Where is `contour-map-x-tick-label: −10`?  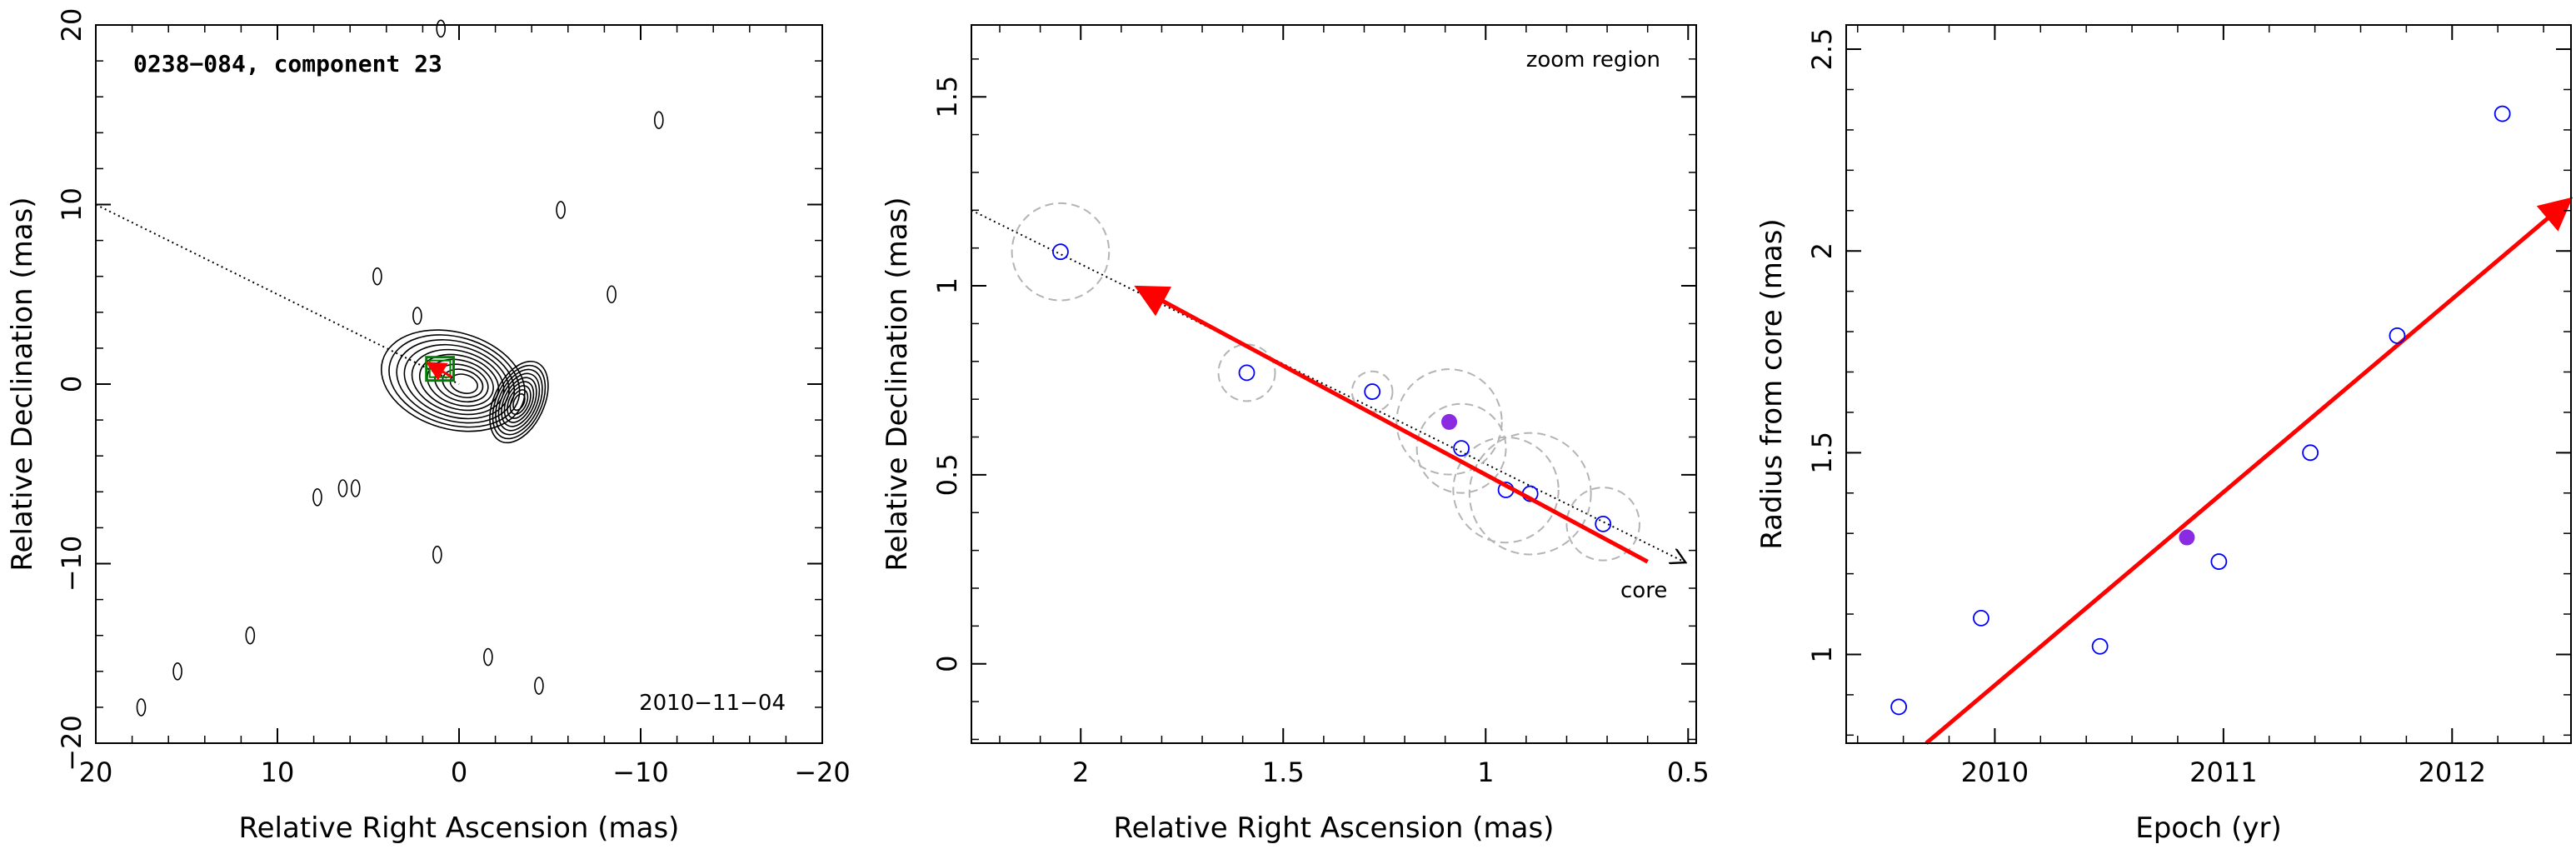
contour-map-x-tick-label: −10 is located at coordinates (640, 772).